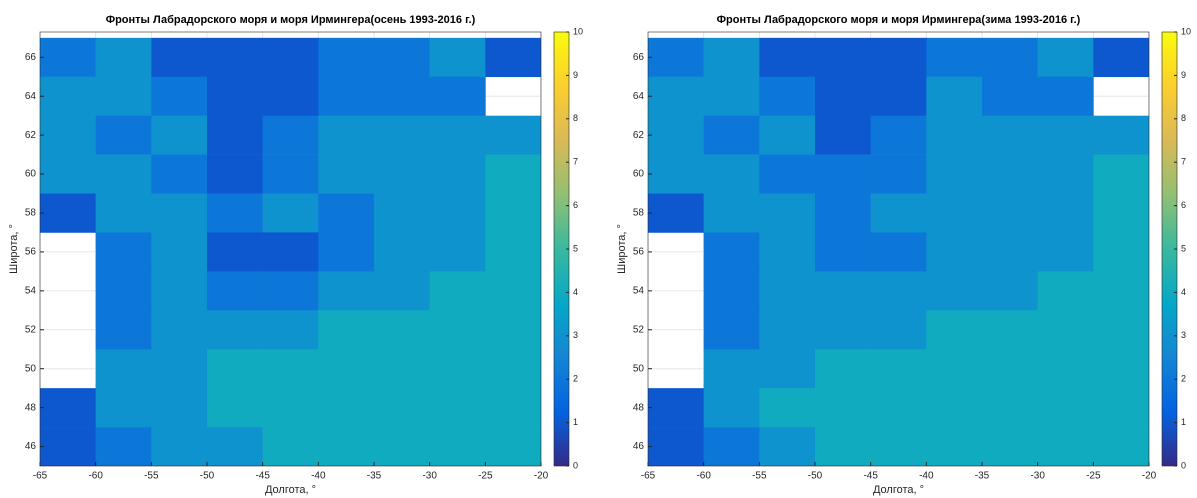  What do you see at coordinates (318, 476) in the screenshot?
I see `x-tick-label: -40` at bounding box center [318, 476].